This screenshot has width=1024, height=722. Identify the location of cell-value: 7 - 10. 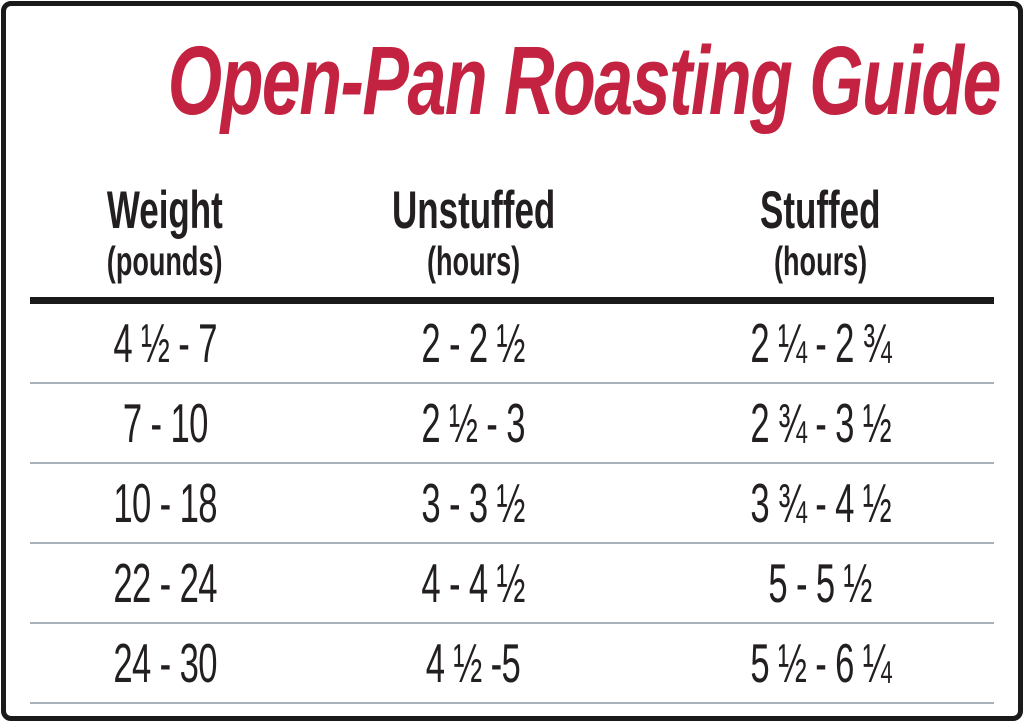
(165, 422).